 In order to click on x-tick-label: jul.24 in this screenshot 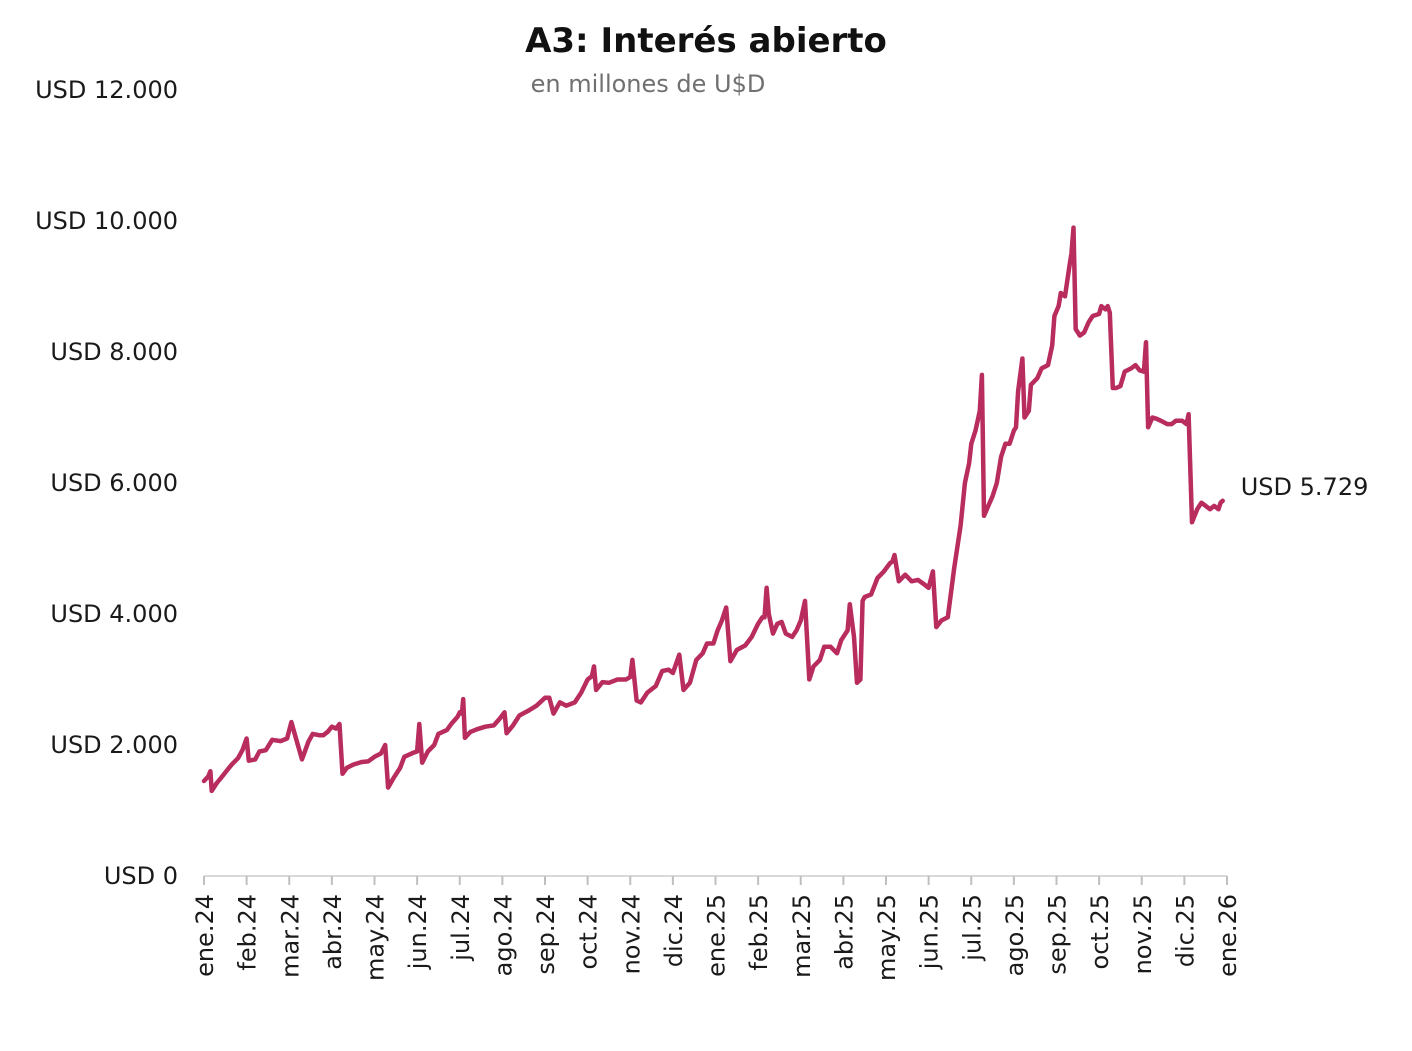, I will do `click(461, 928)`.